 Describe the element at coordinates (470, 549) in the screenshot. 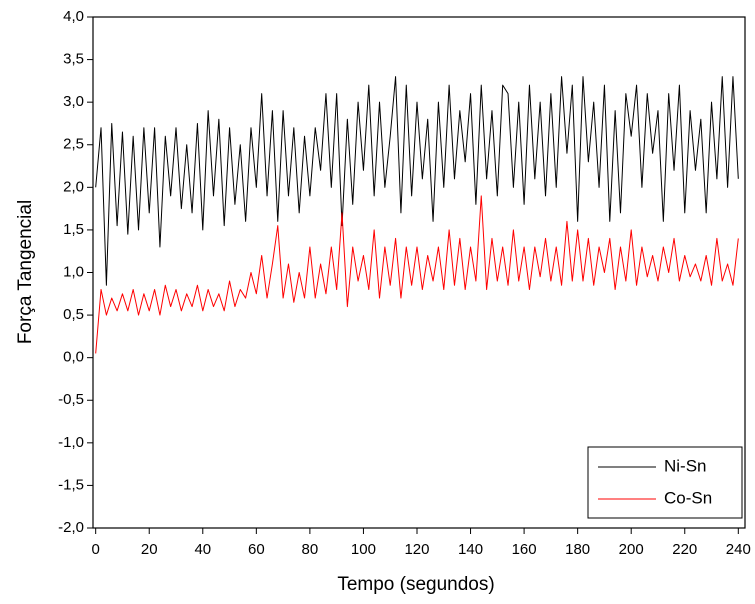

I see `x-tick-label: 140` at that location.